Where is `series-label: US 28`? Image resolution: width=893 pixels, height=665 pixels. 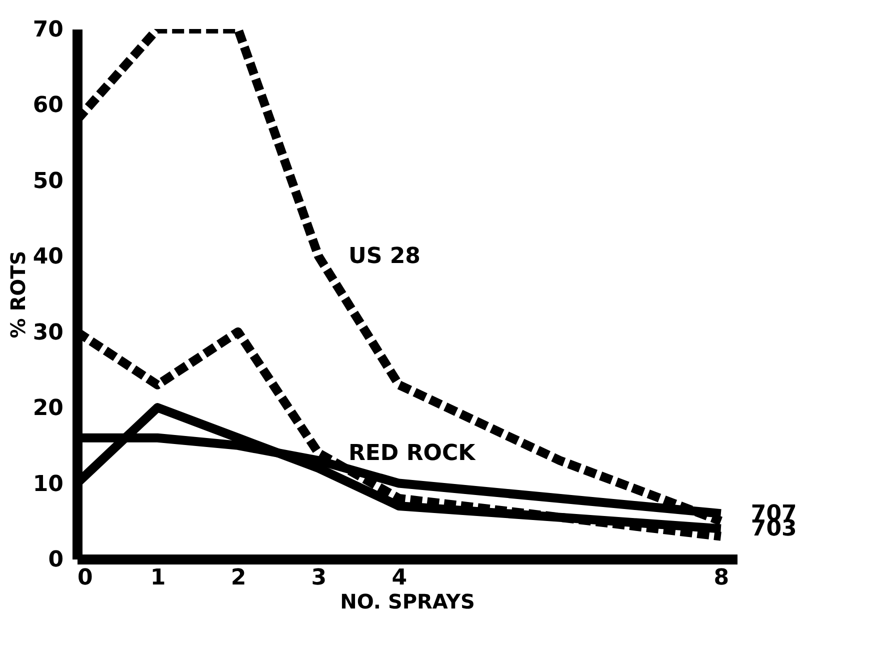
series-label: US 28 is located at coordinates (384, 257).